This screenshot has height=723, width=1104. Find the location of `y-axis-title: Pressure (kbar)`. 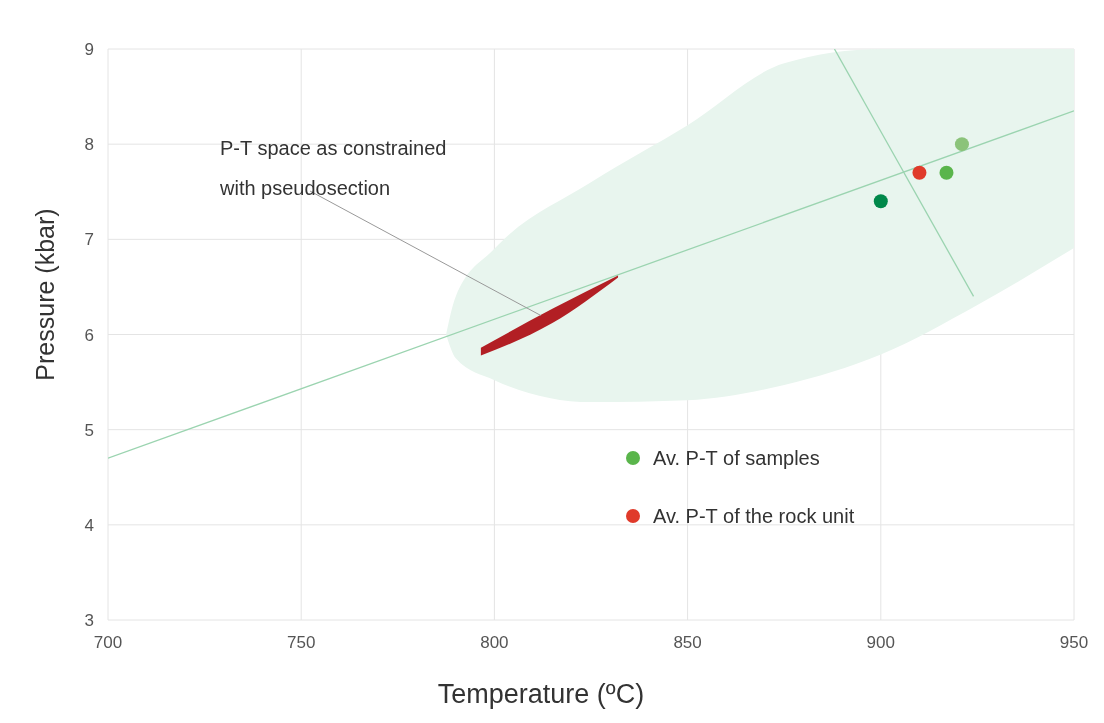

y-axis-title: Pressure (kbar) is located at coordinates (45, 294).